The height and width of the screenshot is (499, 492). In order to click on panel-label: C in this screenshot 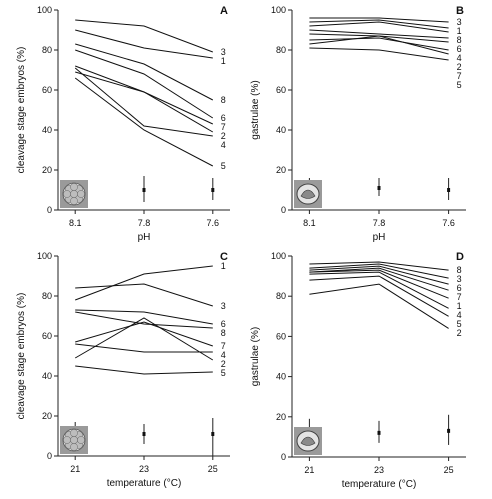, I will do `click(224, 257)`.